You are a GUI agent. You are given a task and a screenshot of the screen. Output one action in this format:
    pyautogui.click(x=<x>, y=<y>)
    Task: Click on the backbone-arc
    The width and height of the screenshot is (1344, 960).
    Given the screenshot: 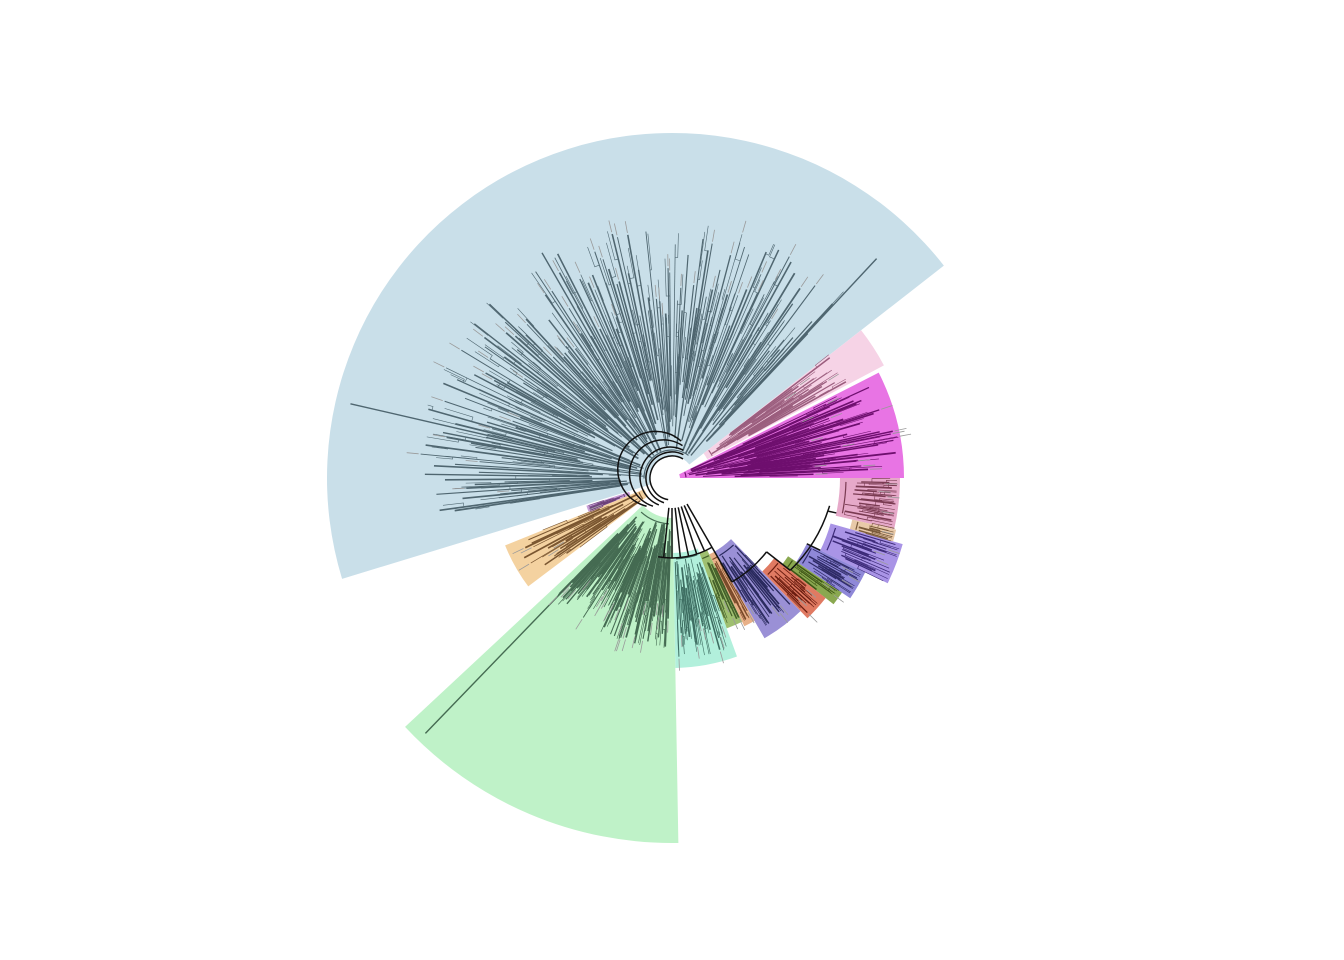 What is the action you would take?
    pyautogui.click(x=655, y=473)
    